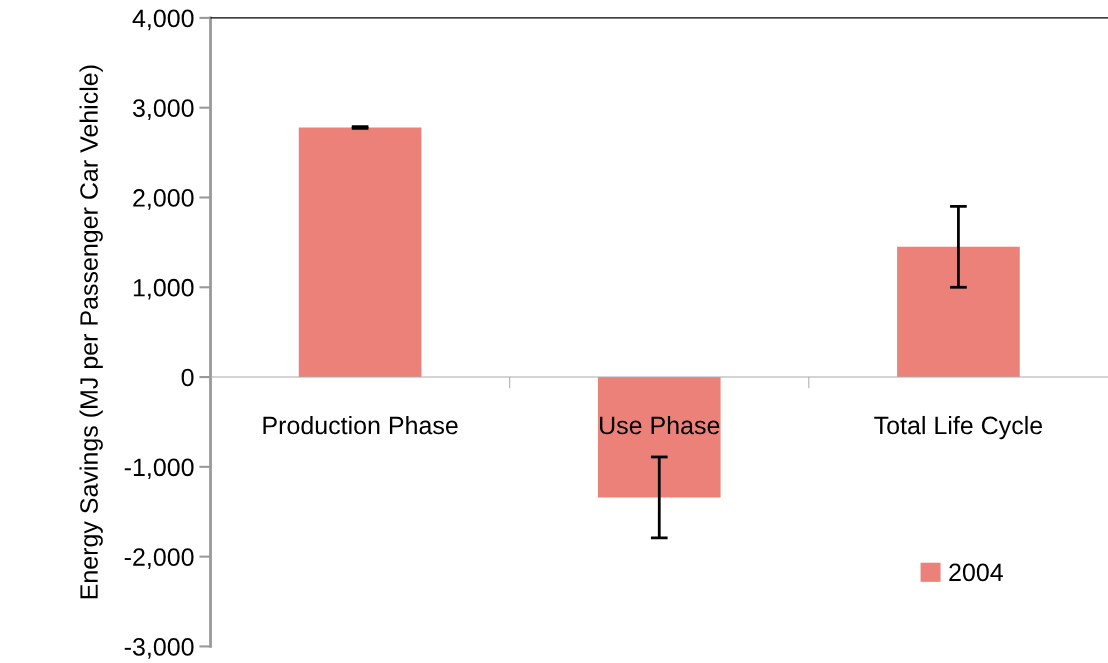 The width and height of the screenshot is (1108, 663). I want to click on y-tick-label: 2,000, so click(163, 199).